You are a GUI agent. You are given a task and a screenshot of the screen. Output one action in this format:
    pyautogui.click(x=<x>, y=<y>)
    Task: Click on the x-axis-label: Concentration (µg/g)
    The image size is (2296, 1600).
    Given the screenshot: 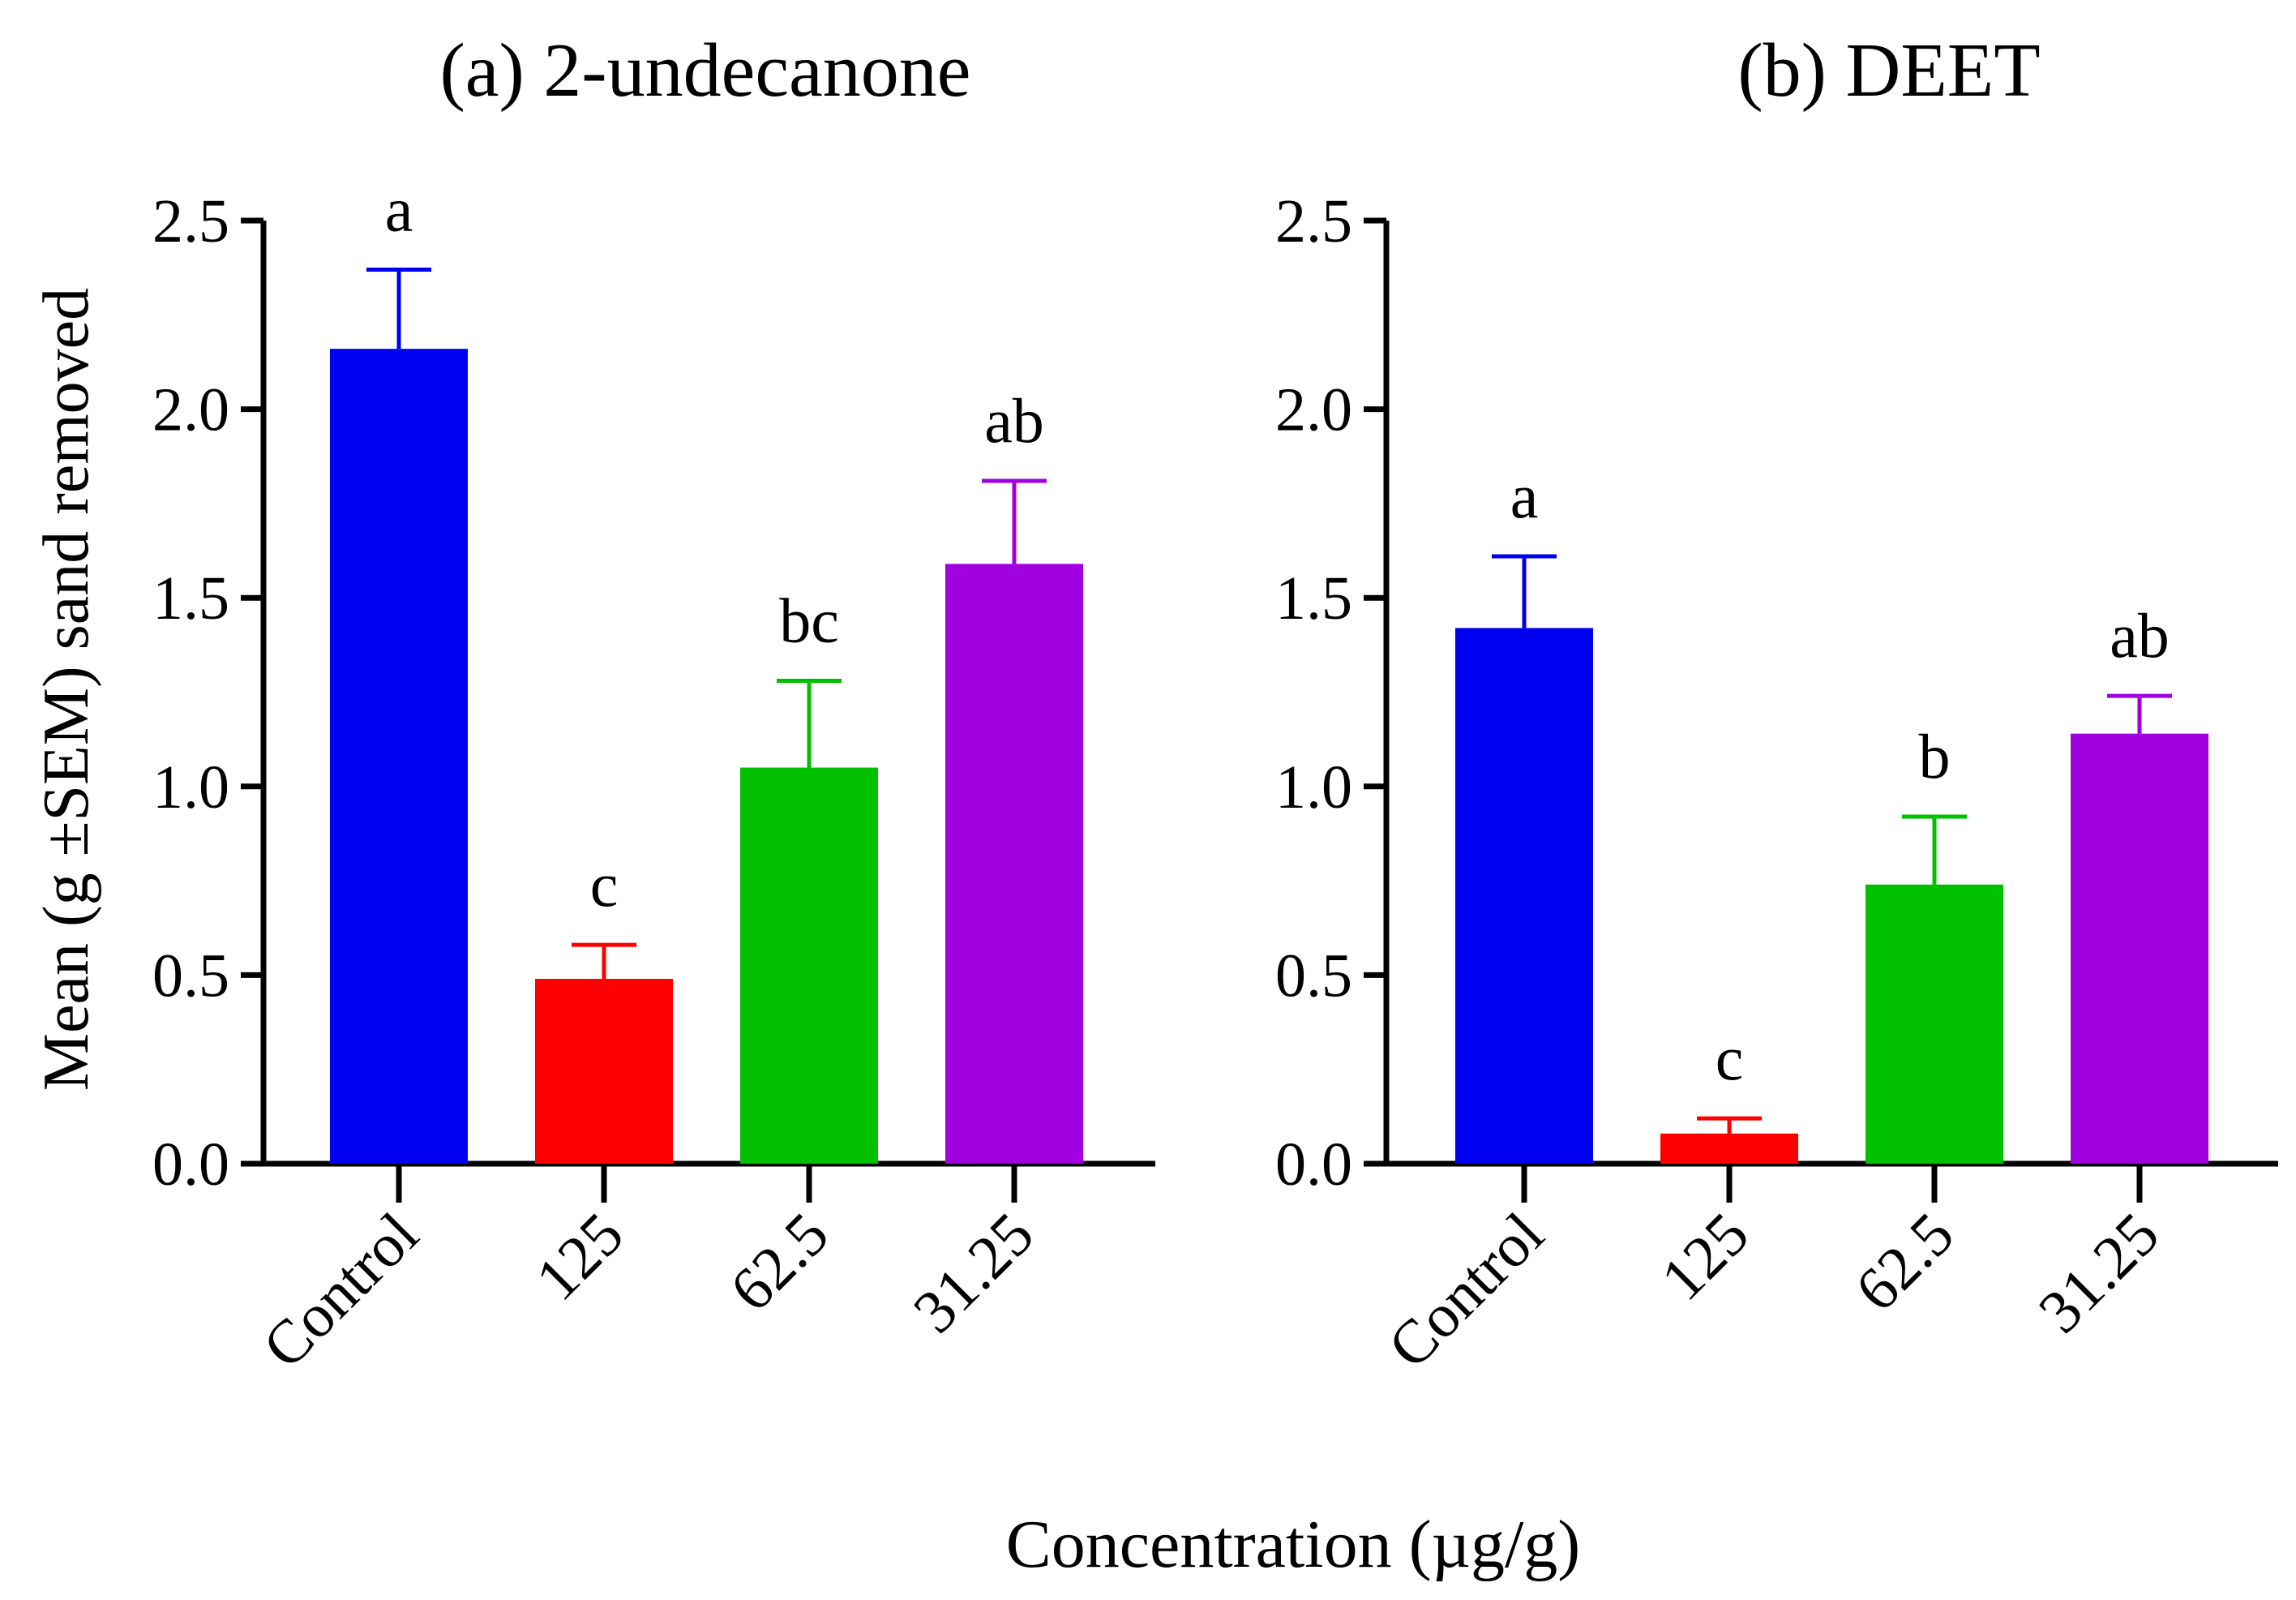 What is the action you would take?
    pyautogui.click(x=1294, y=1544)
    